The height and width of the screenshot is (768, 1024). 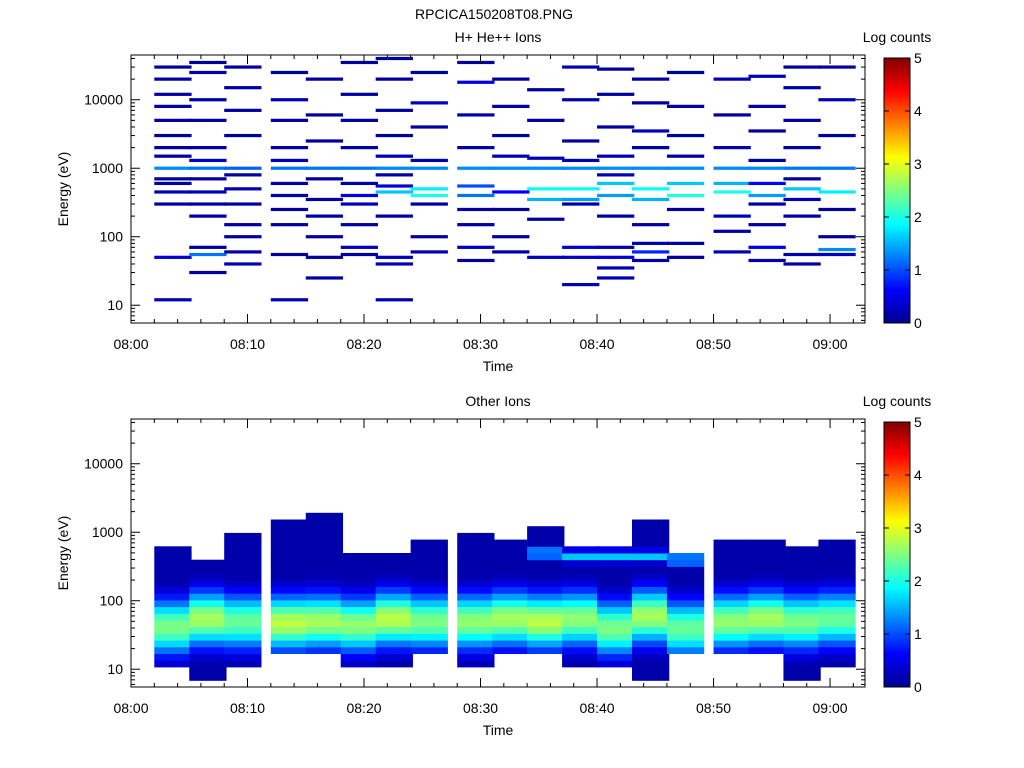 What do you see at coordinates (897, 554) in the screenshot?
I see `colorbar` at bounding box center [897, 554].